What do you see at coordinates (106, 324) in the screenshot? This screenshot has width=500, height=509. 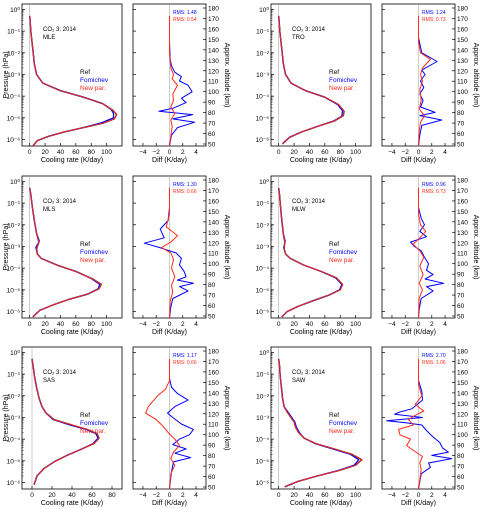 I see `cooling-rate-tick-label: 100` at bounding box center [106, 324].